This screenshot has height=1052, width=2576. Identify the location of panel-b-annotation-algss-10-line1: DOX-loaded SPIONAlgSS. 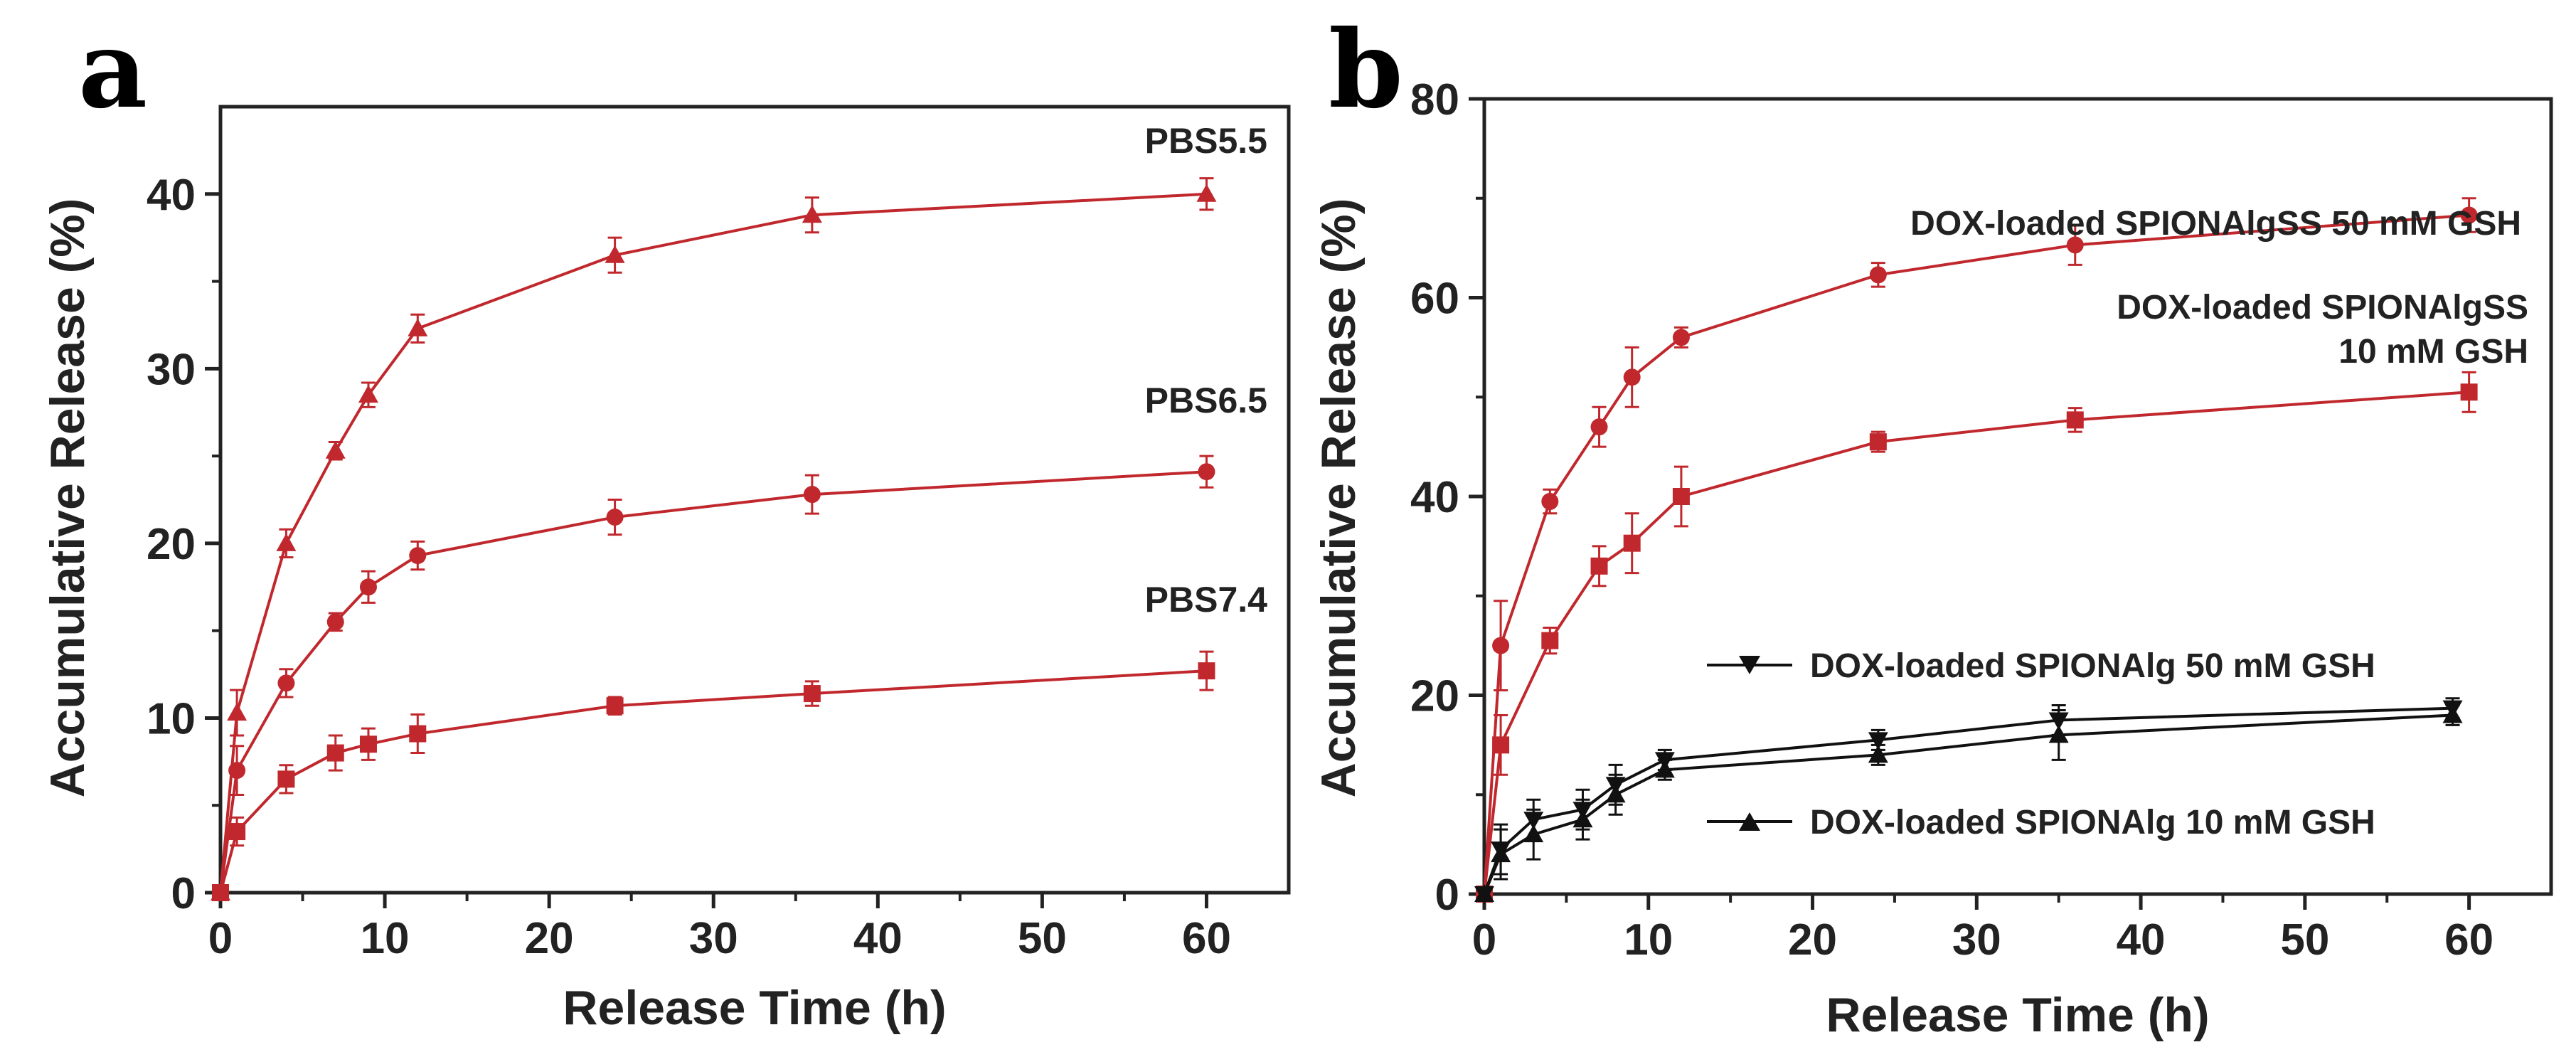
(2322, 307).